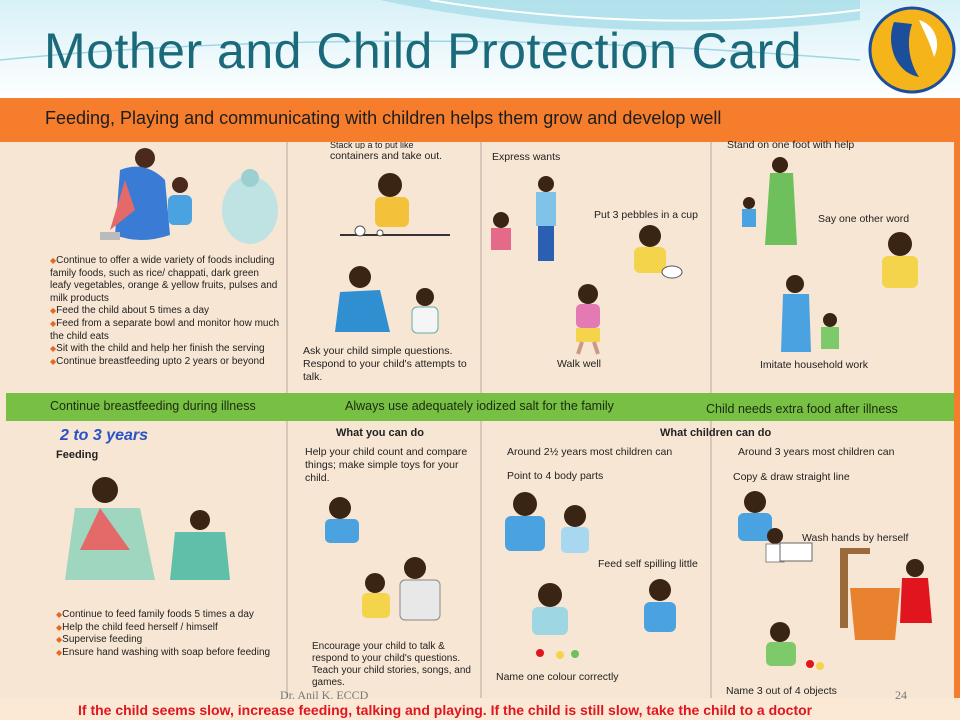  What do you see at coordinates (372, 145) in the screenshot?
I see `col2-top-partial: Stack up a to put like` at bounding box center [372, 145].